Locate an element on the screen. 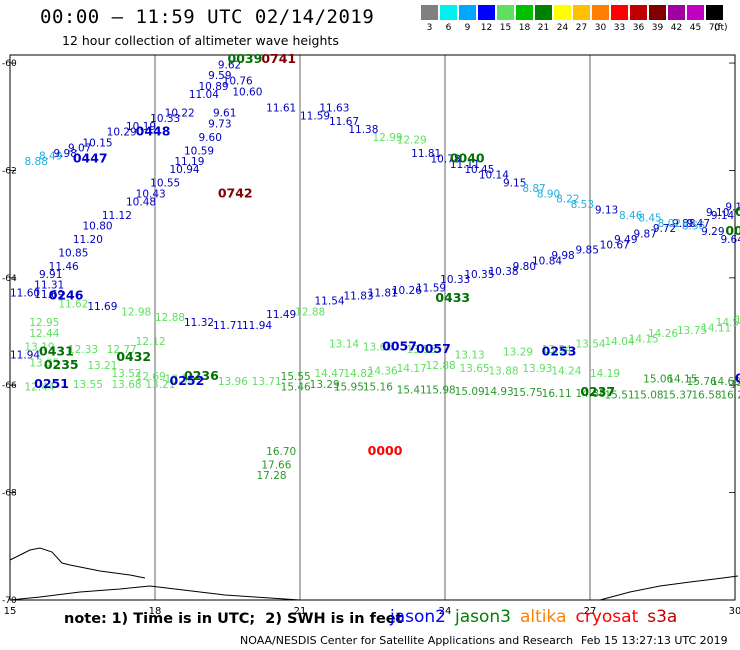 This screenshot has height=650, width=740. swh-value-label: 9.62 is located at coordinates (229, 65).